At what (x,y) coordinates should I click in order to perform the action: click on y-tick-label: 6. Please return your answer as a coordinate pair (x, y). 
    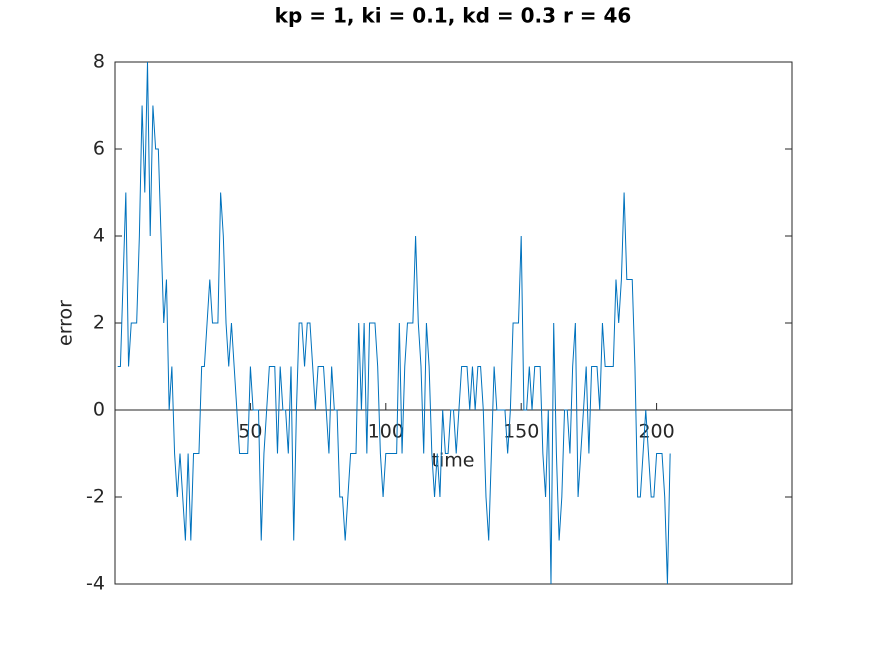
    Looking at the image, I should click on (99, 149).